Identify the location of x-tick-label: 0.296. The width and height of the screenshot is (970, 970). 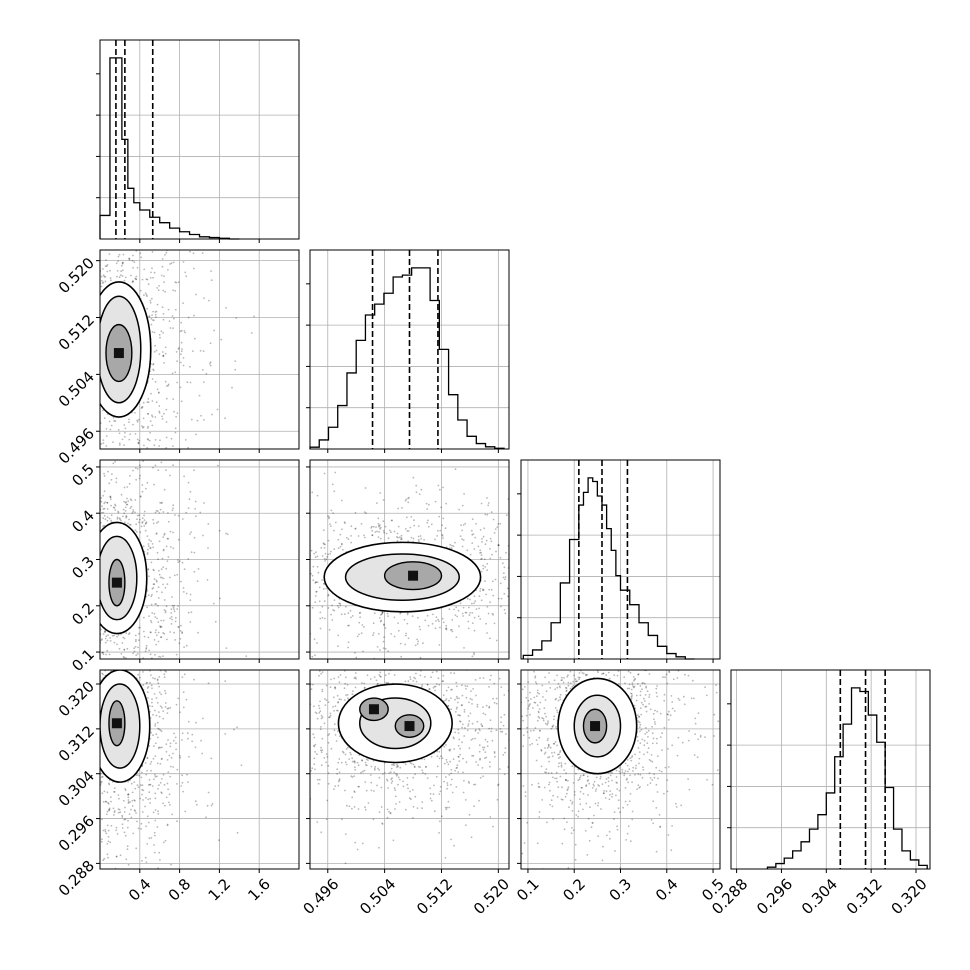
(774, 896).